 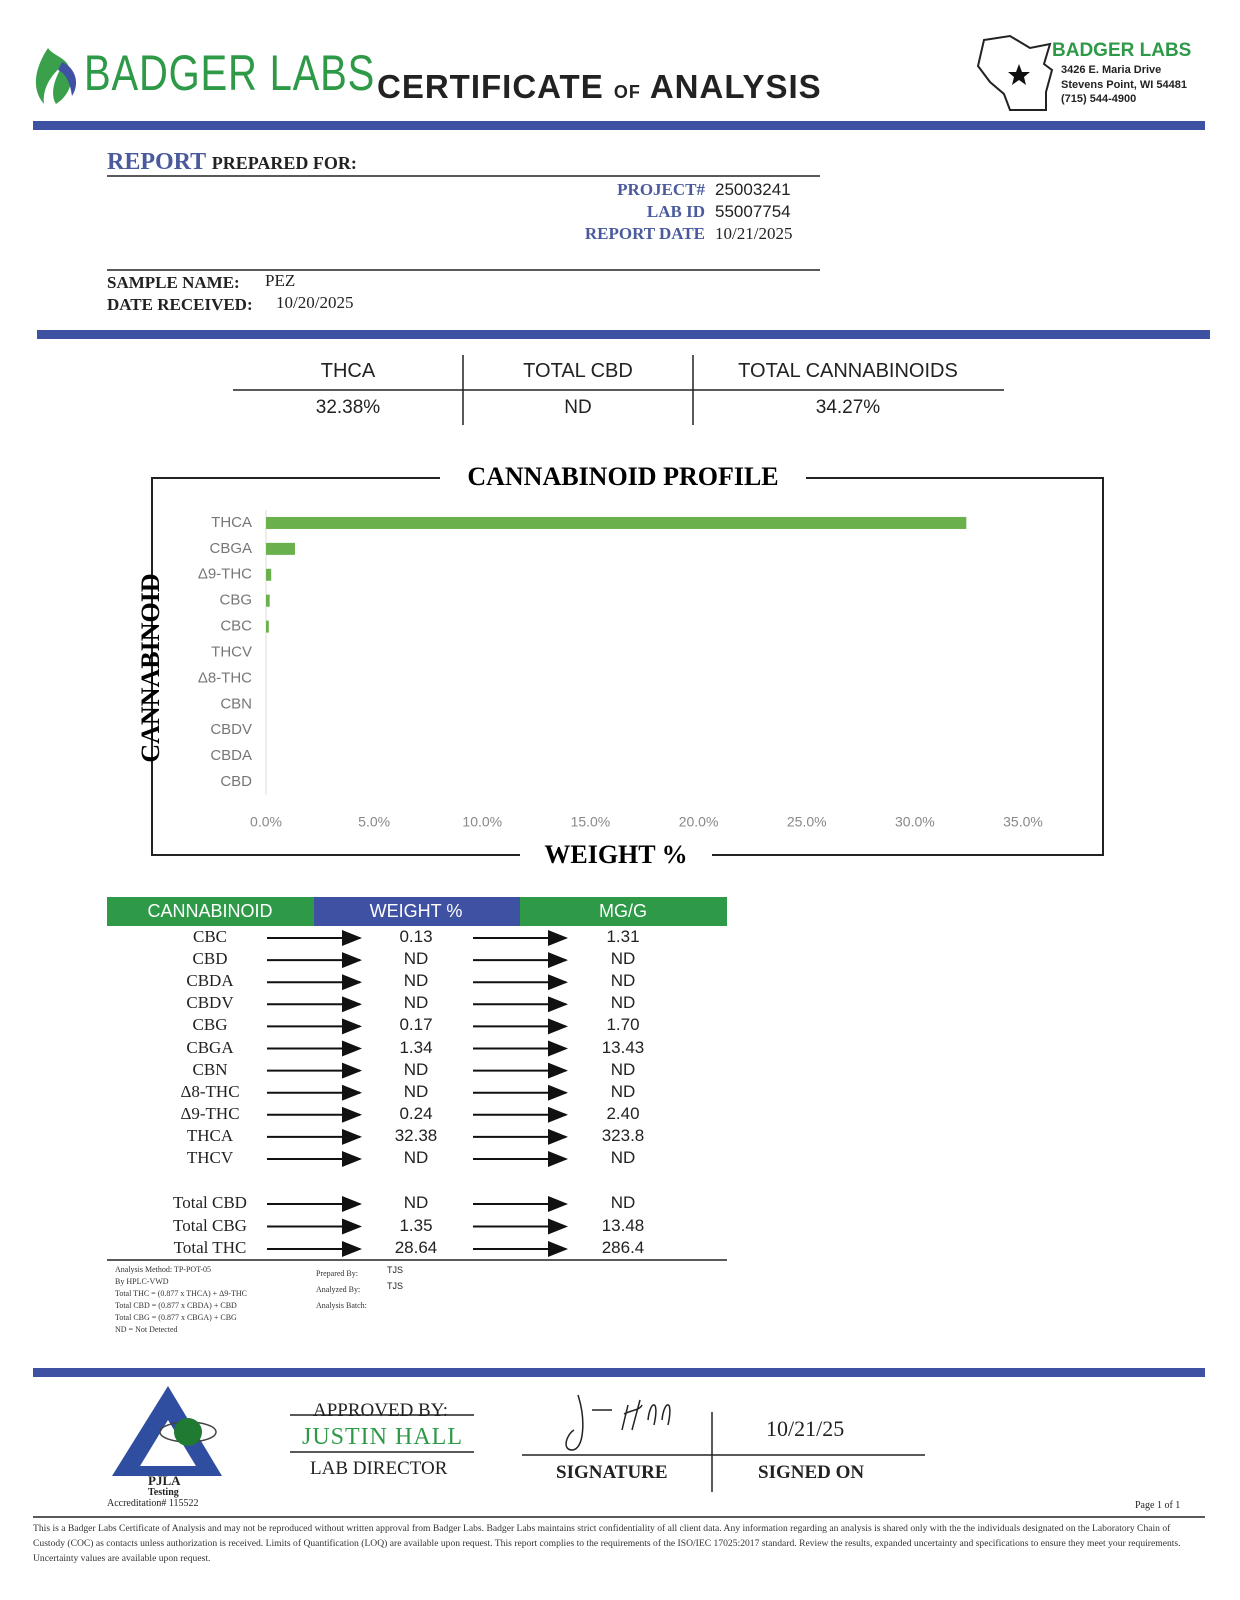 I want to click on state-outline, so click(x=1015, y=72).